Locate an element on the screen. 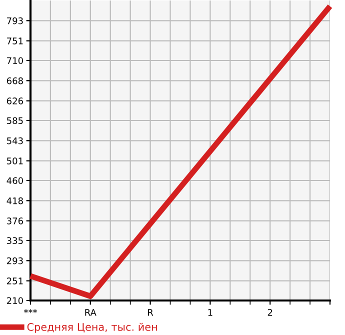  y-tick-label: 501 is located at coordinates (15, 161).